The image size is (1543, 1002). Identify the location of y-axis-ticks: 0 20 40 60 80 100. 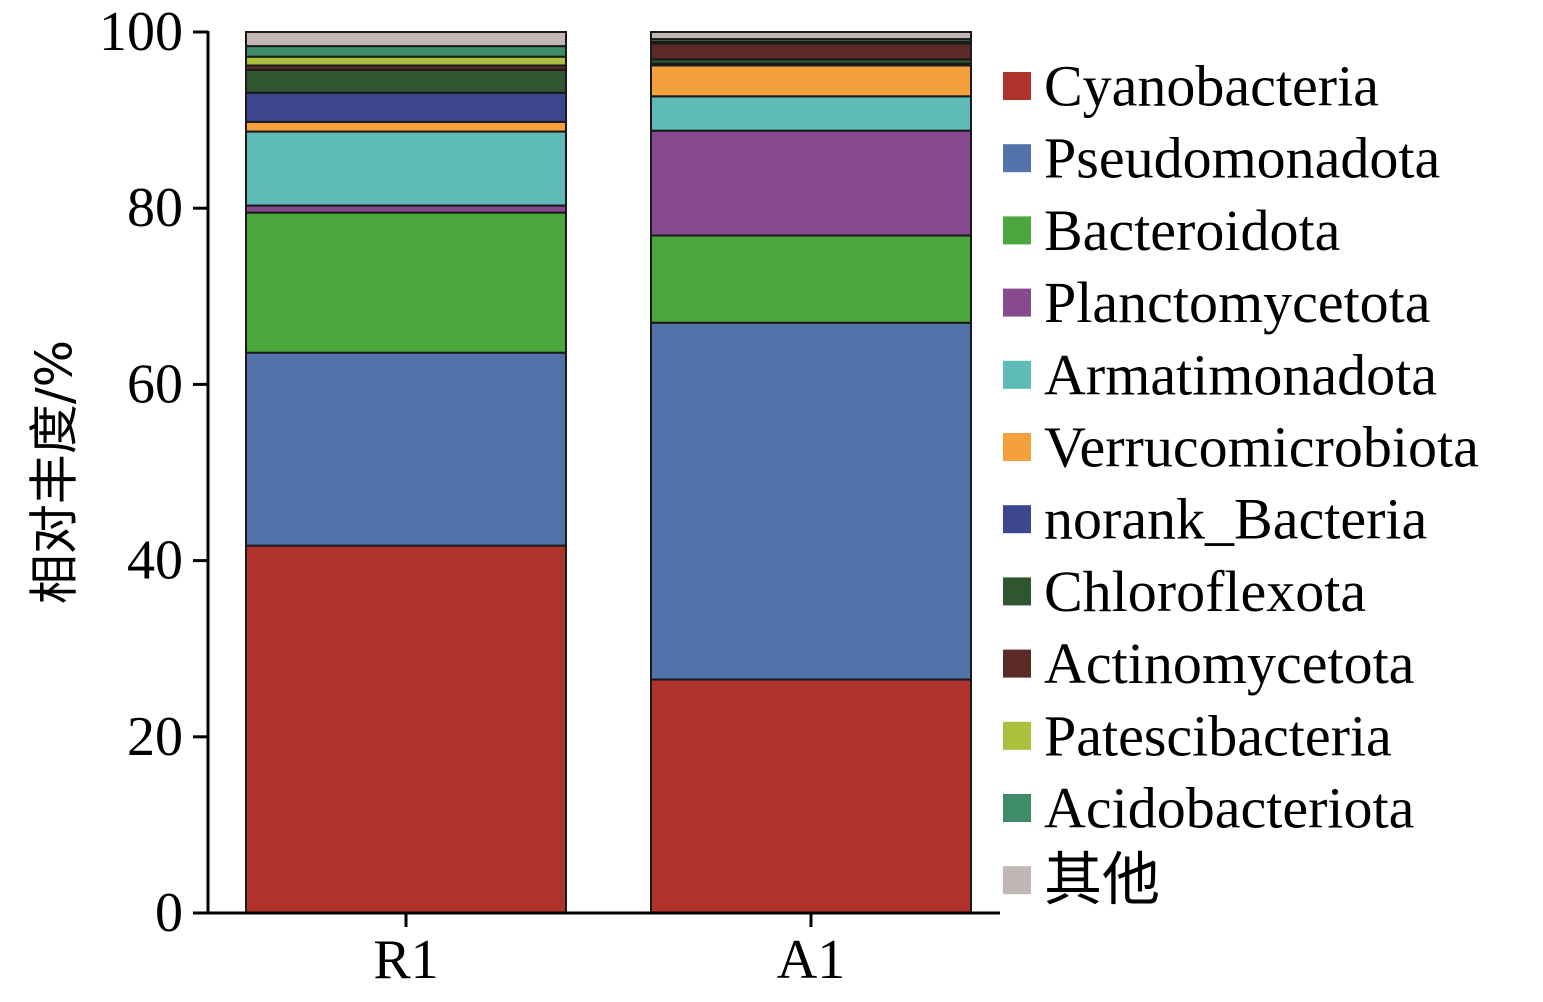
(153, 472).